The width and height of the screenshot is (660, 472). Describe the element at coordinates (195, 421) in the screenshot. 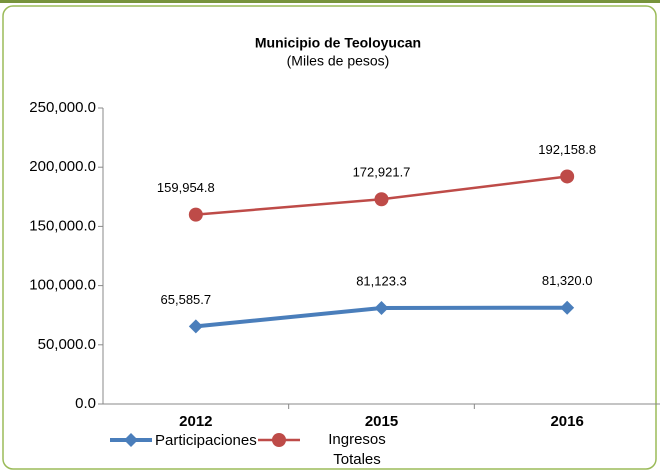

I see `x-tick-label: 2012` at that location.